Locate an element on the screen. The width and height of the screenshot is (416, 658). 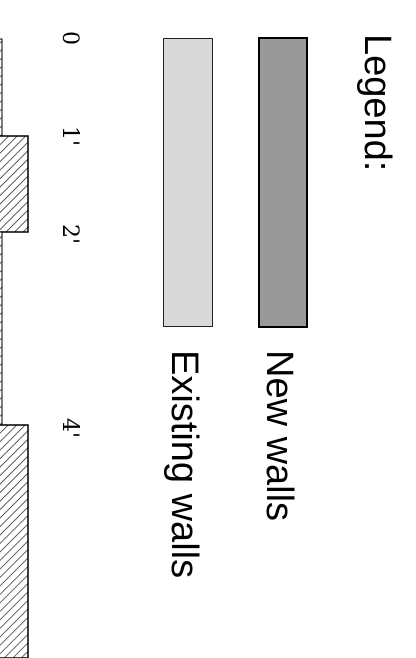
scale-bar is located at coordinates (14, 348).